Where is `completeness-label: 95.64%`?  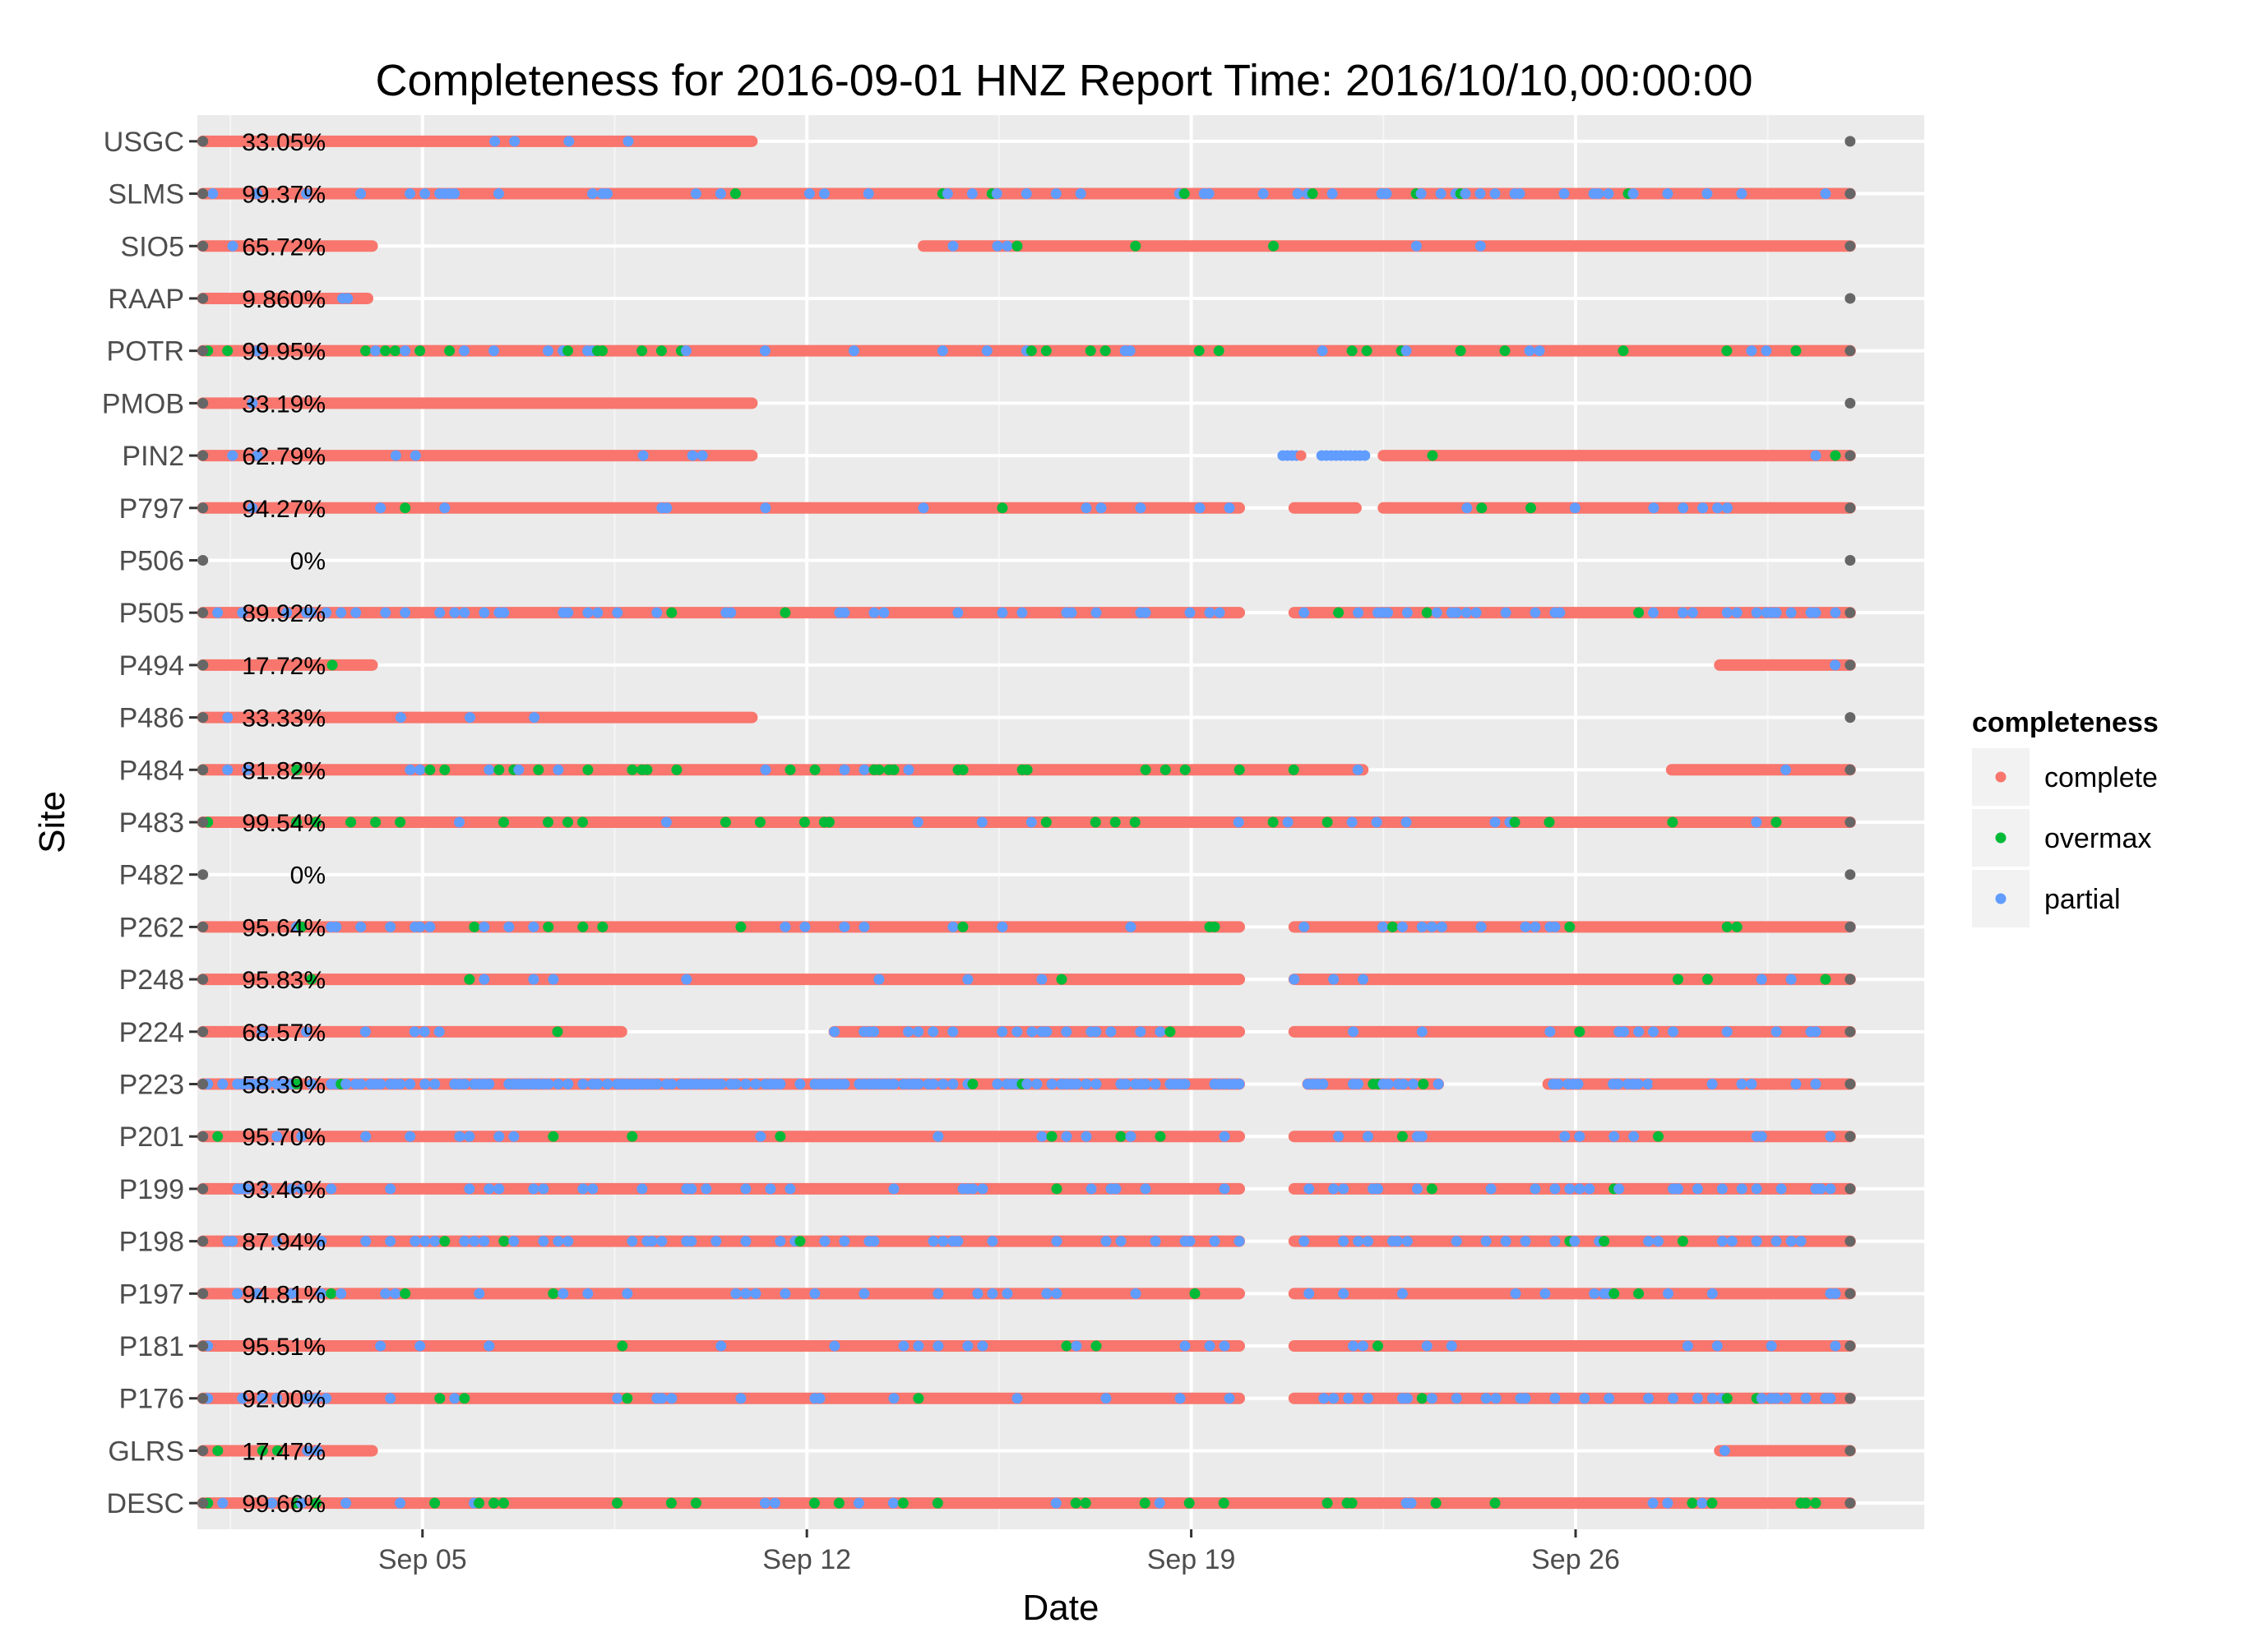 completeness-label: 95.64% is located at coordinates (284, 927).